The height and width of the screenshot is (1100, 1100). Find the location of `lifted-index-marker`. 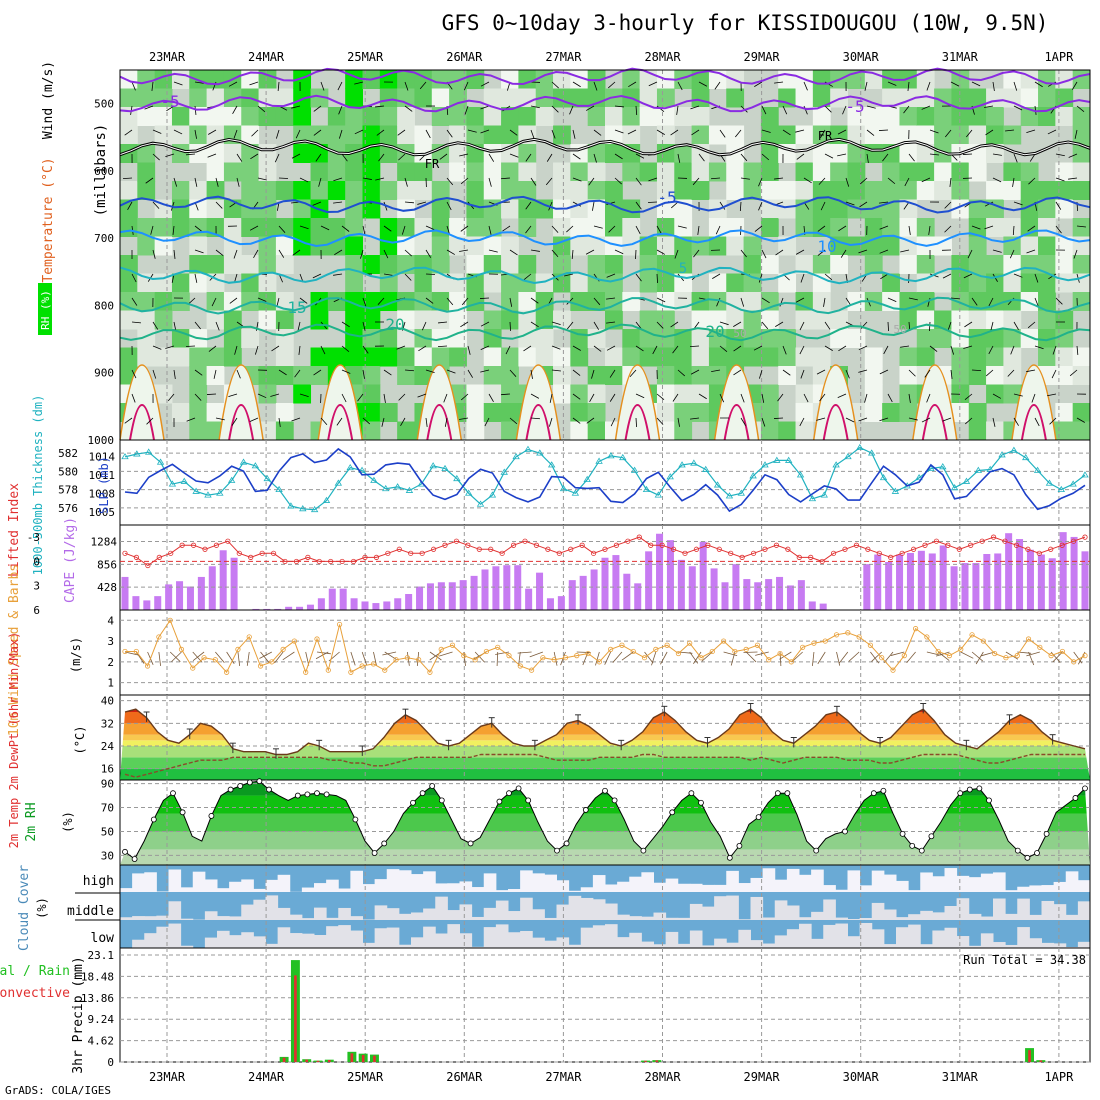

lifted-index-marker is located at coordinates (971, 545).